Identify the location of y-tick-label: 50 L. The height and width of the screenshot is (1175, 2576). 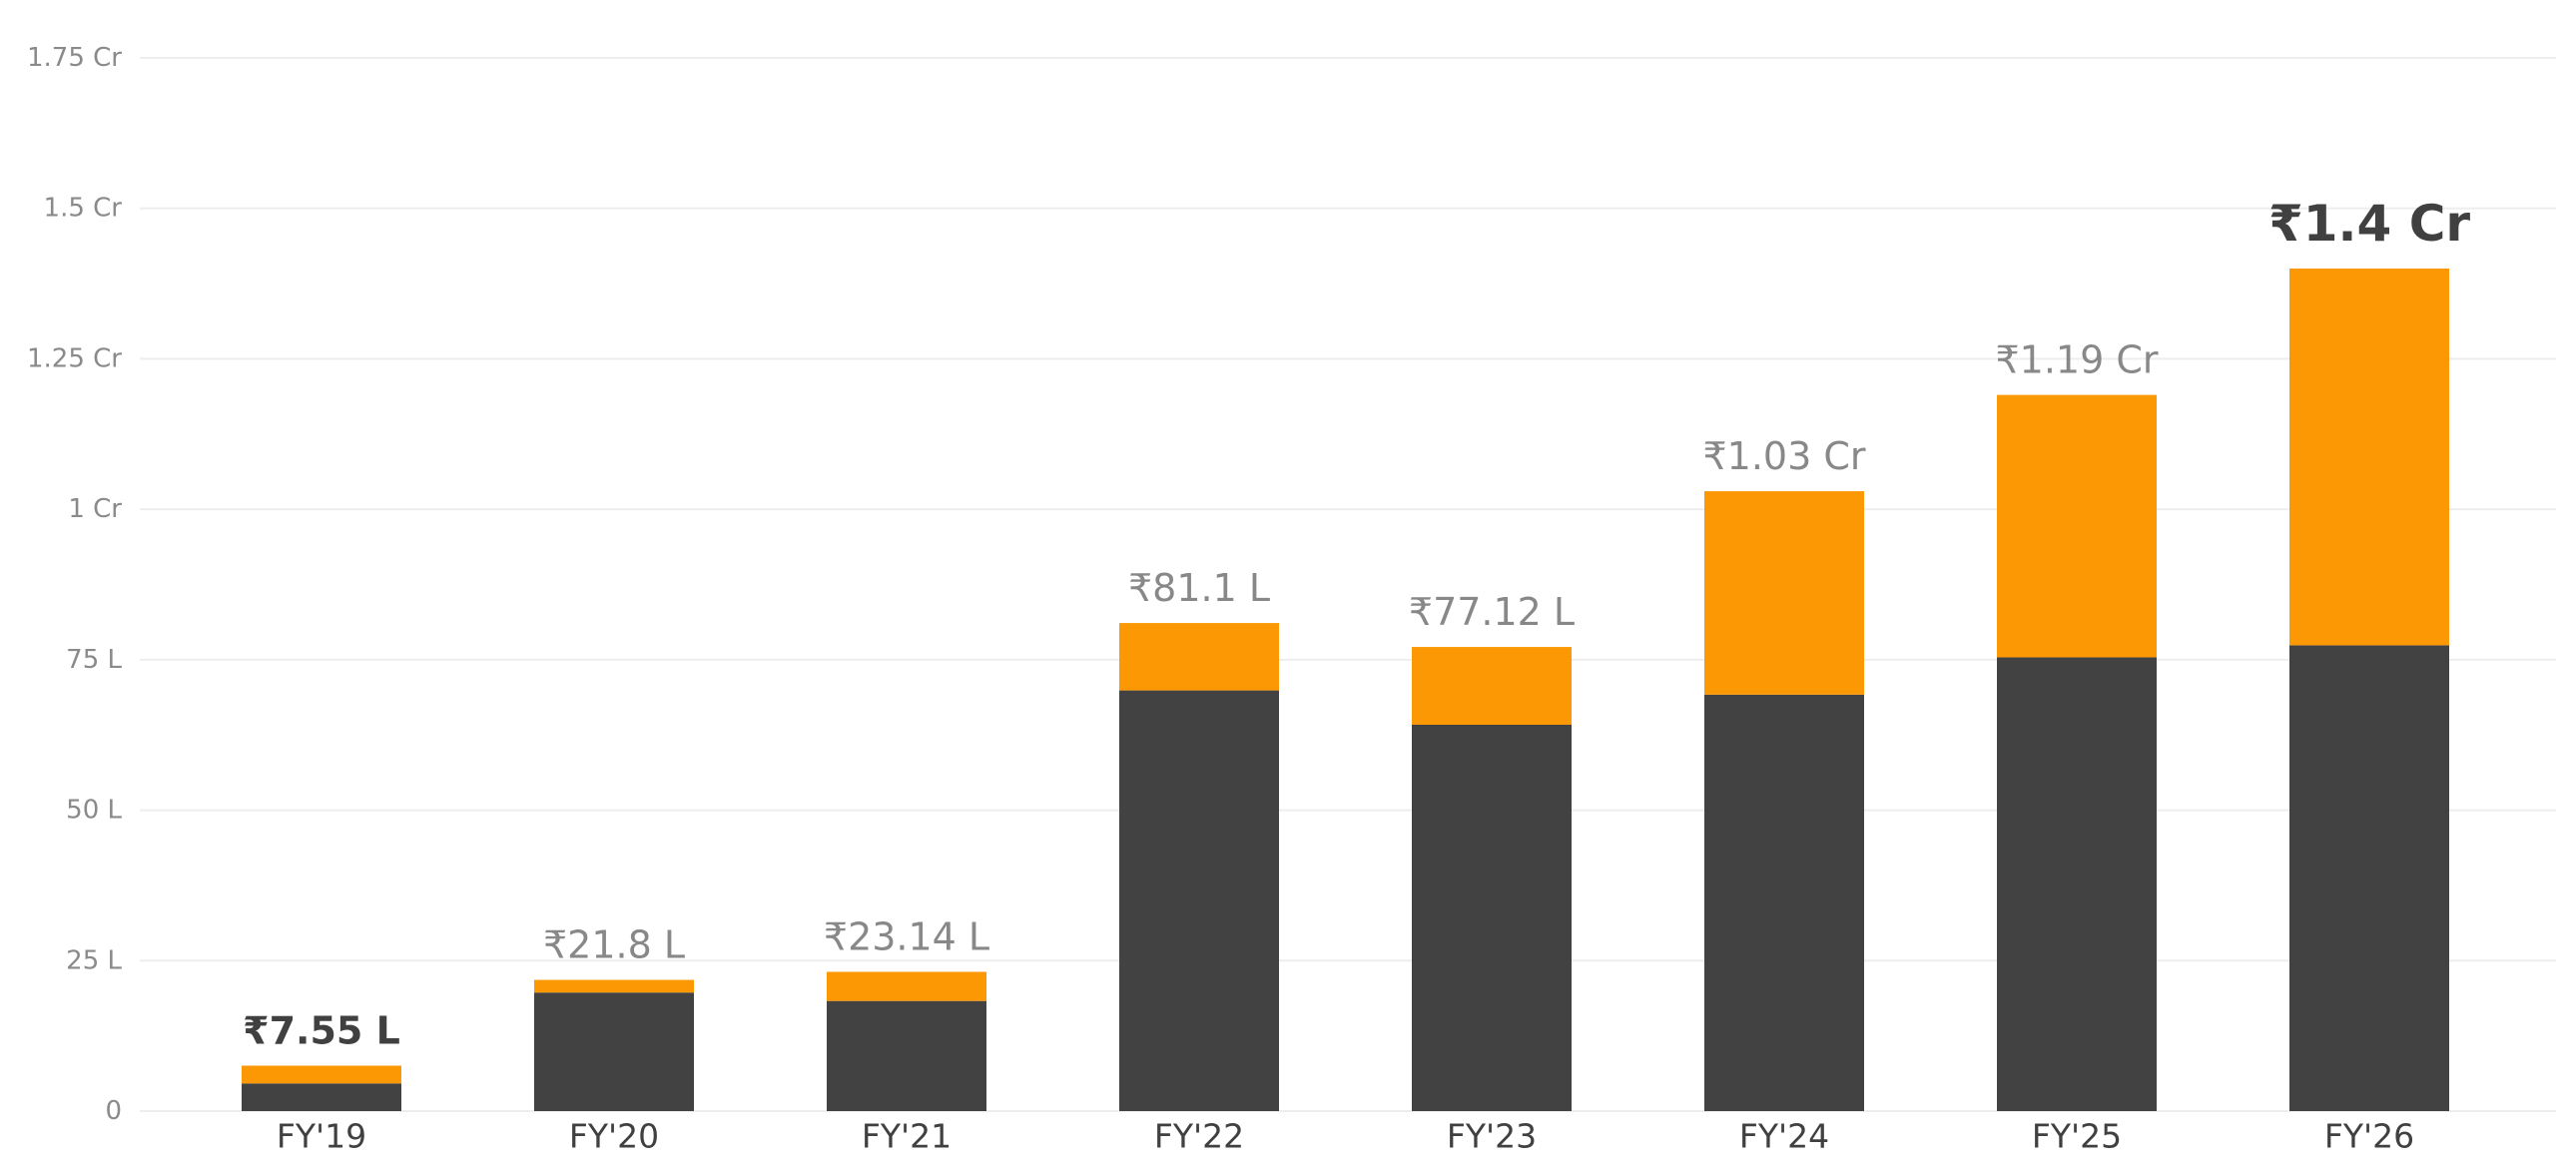
(94, 811).